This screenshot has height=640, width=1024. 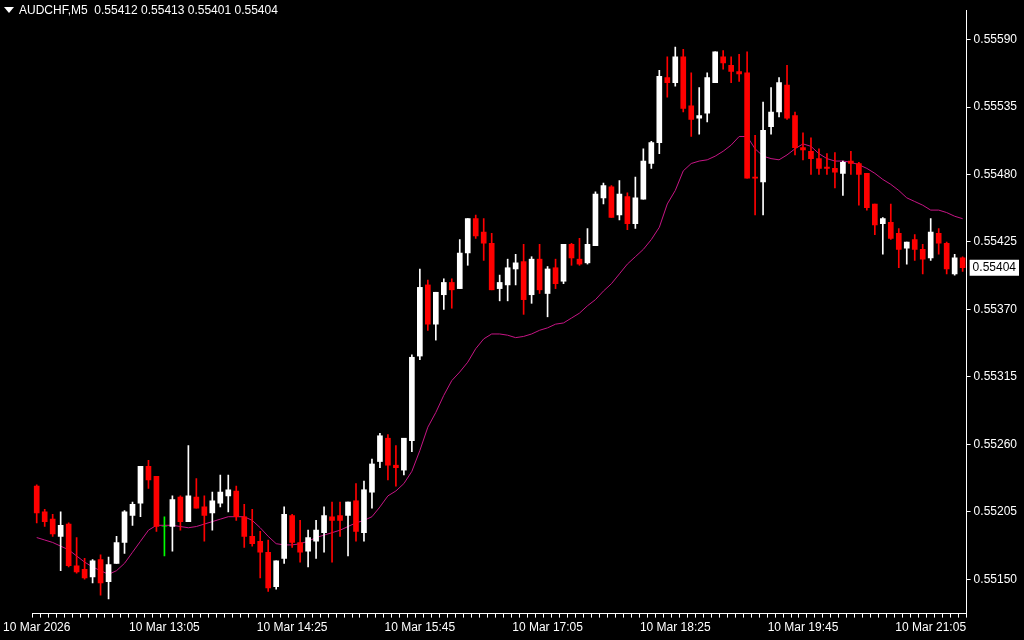 What do you see at coordinates (548, 627) in the screenshot?
I see `x-tick-label: 10 Mar 17:05` at bounding box center [548, 627].